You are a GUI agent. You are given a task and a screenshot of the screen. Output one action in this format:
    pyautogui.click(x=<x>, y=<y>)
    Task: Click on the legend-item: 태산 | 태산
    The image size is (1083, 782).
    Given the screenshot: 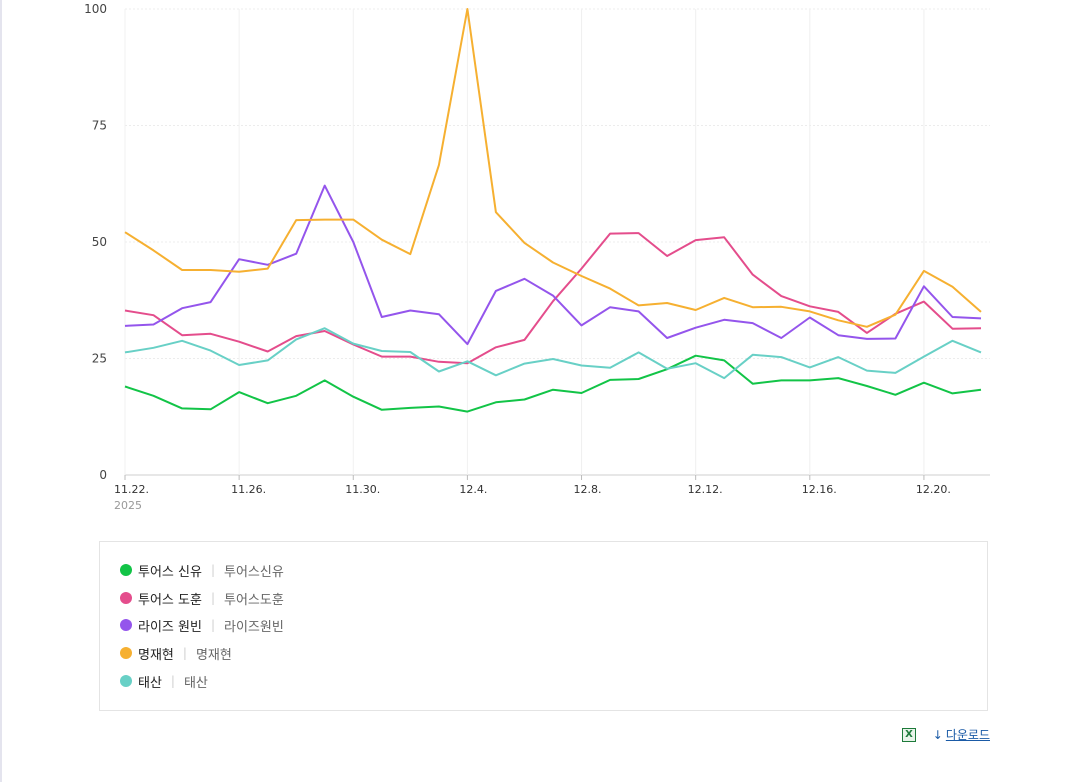 What is the action you would take?
    pyautogui.click(x=164, y=681)
    